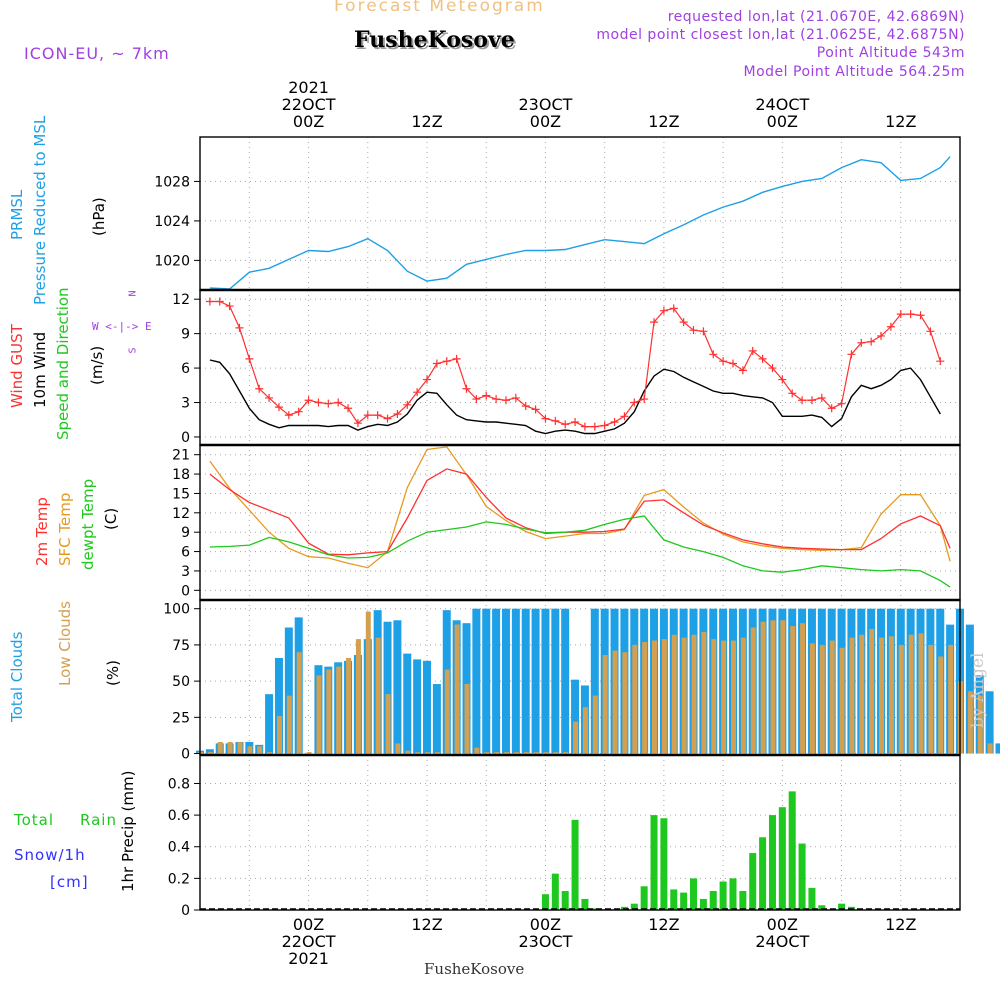 The height and width of the screenshot is (1000, 1000). Describe the element at coordinates (172, 222) in the screenshot. I see `pressure-ytick-label: 1024` at that location.